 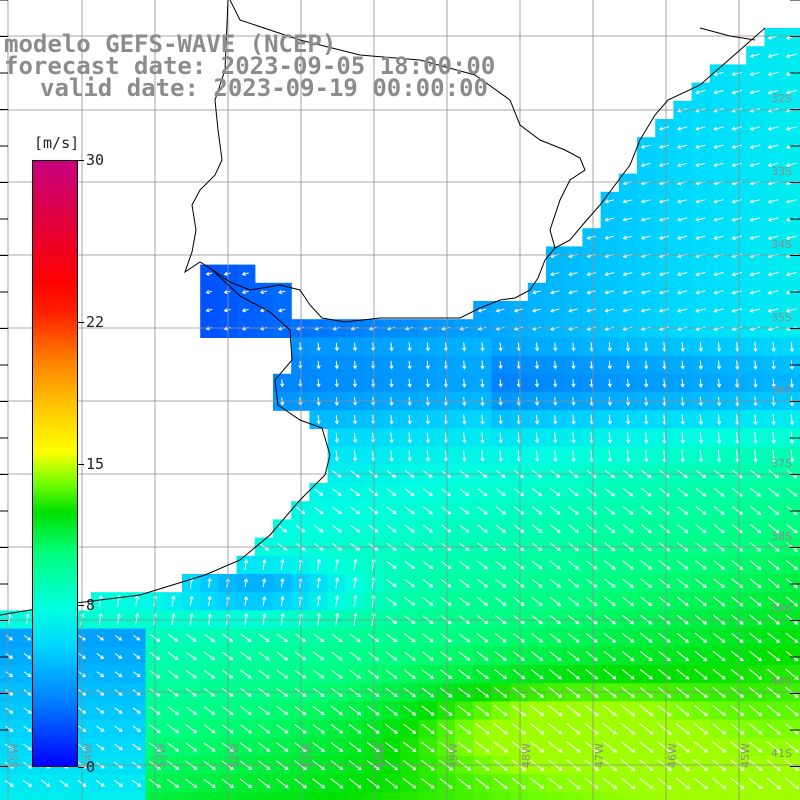 What do you see at coordinates (781, 244) in the screenshot?
I see `lat-label: 34S` at bounding box center [781, 244].